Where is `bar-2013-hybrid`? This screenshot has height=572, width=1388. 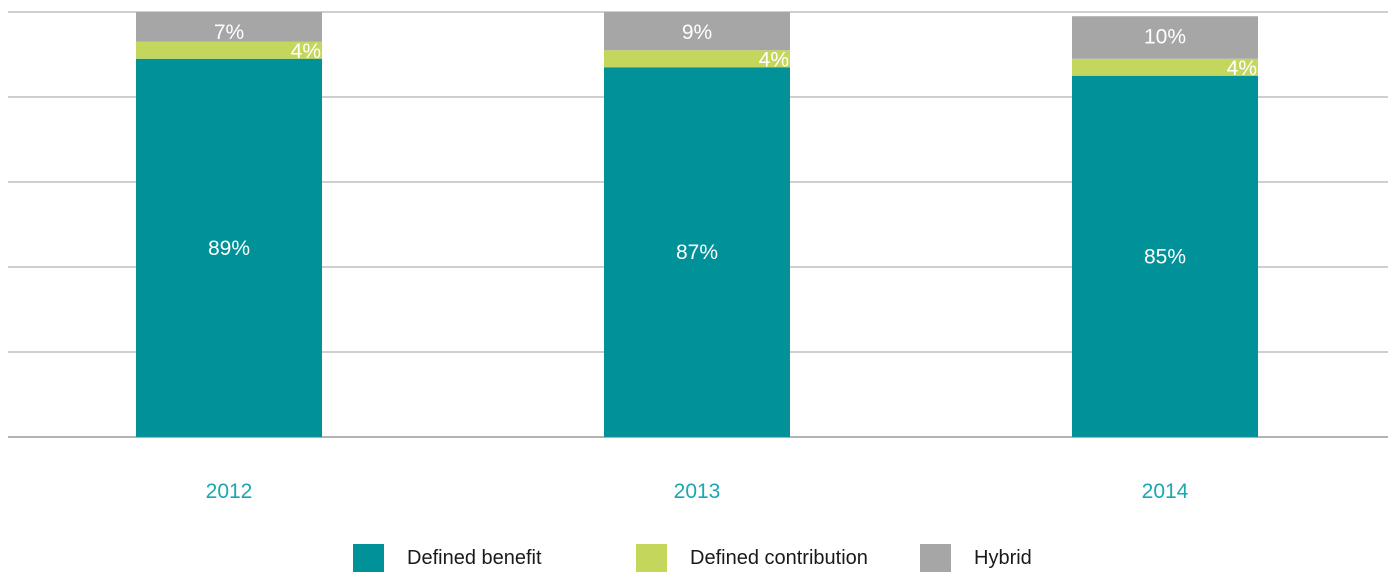
bar-2013-hybrid is located at coordinates (697, 31).